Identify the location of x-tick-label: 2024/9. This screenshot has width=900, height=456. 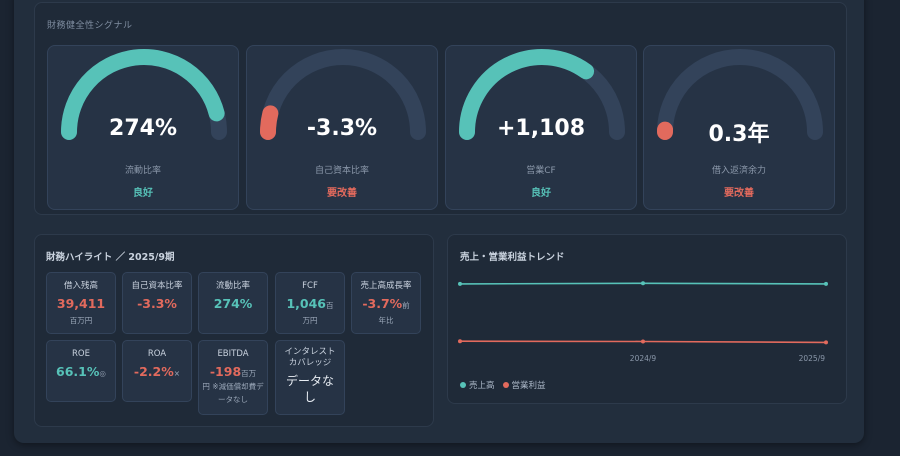
(643, 358).